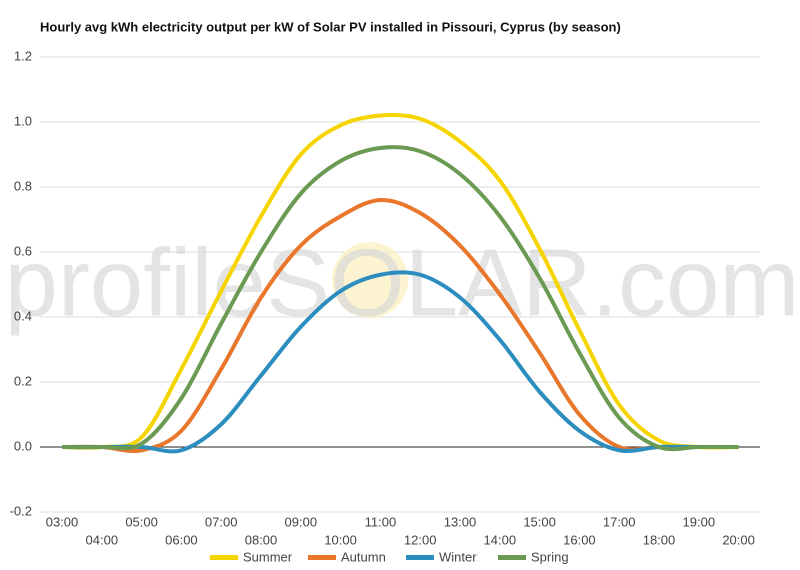 This screenshot has width=800, height=570. What do you see at coordinates (458, 556) in the screenshot?
I see `legend-label: Winter` at bounding box center [458, 556].